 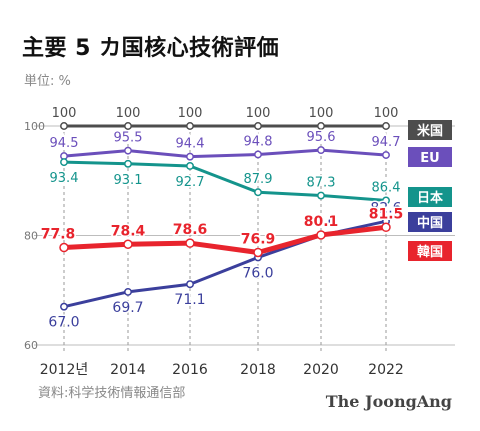 What do you see at coordinates (190, 144) in the screenshot?
I see `data-label-EU: 94.4` at bounding box center [190, 144].